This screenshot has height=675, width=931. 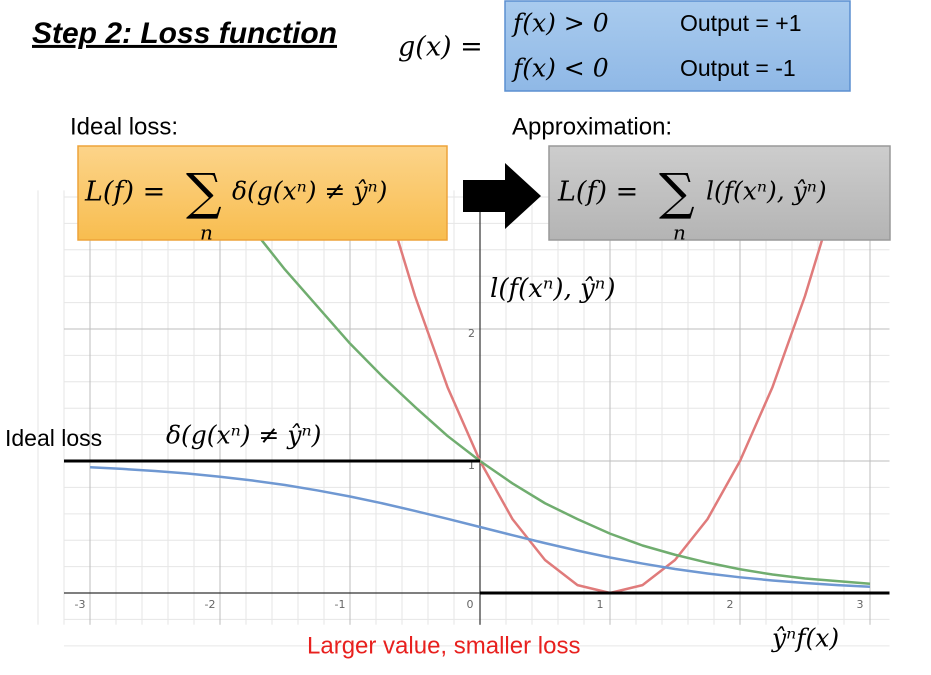 I want to click on x-axis-label: ŷⁿf(x), so click(x=805, y=638).